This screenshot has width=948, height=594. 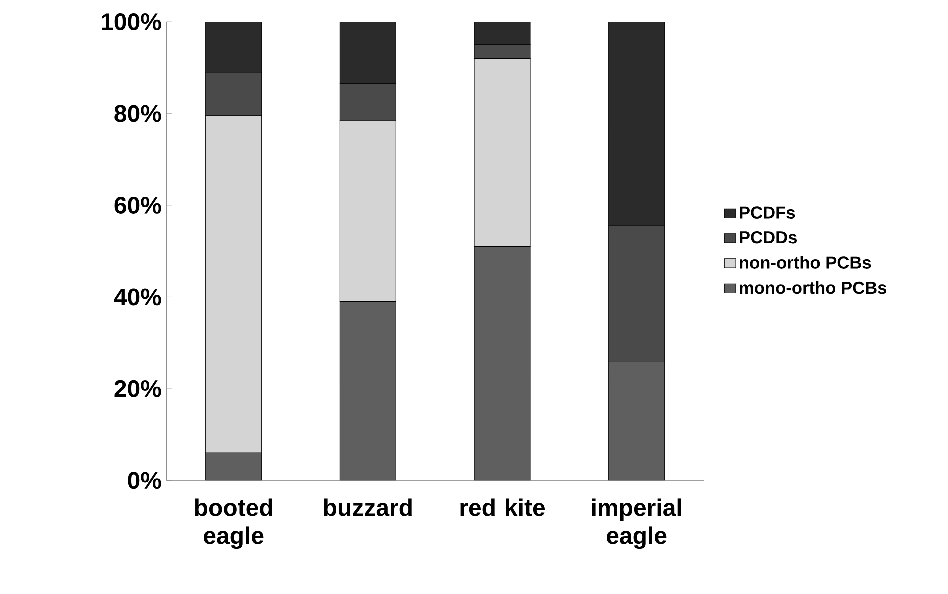 What do you see at coordinates (768, 212) in the screenshot?
I see `legend-label: PCDFs` at bounding box center [768, 212].